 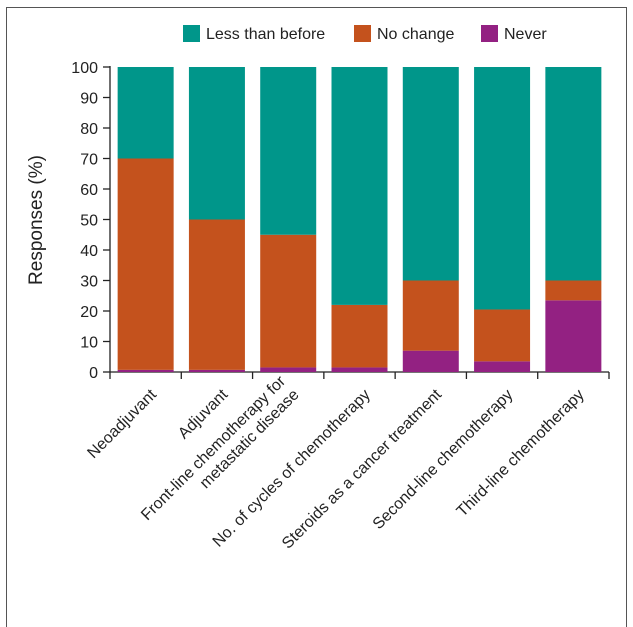 I want to click on x-axis, so click(x=359, y=375).